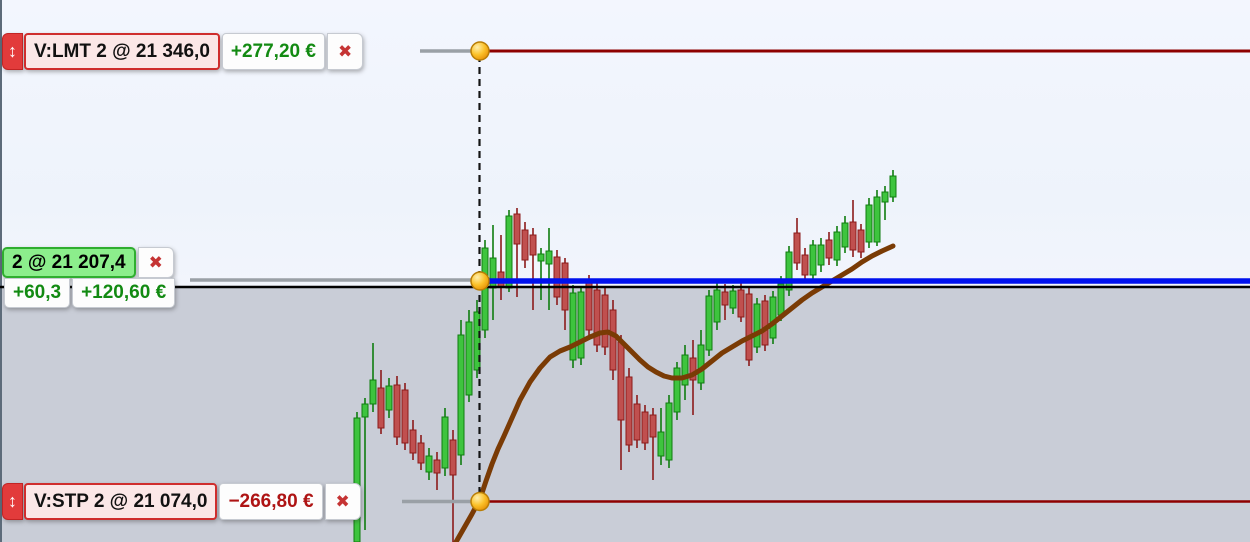 This screenshot has height=542, width=1250. What do you see at coordinates (480, 501) in the screenshot?
I see `stop-order-handle` at bounding box center [480, 501].